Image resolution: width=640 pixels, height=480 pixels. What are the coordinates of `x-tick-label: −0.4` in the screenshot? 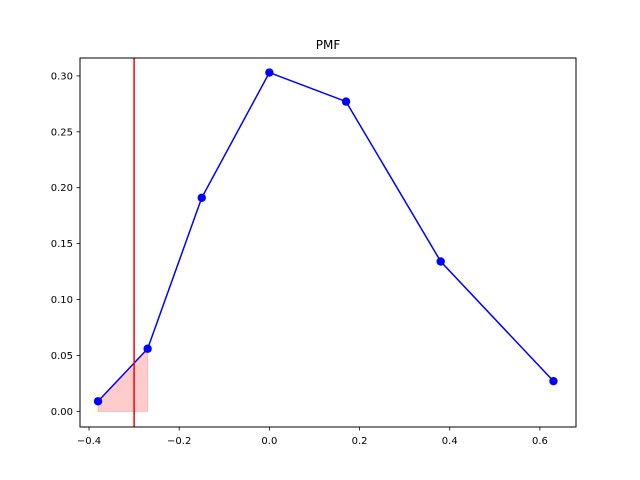 It's located at (89, 441).